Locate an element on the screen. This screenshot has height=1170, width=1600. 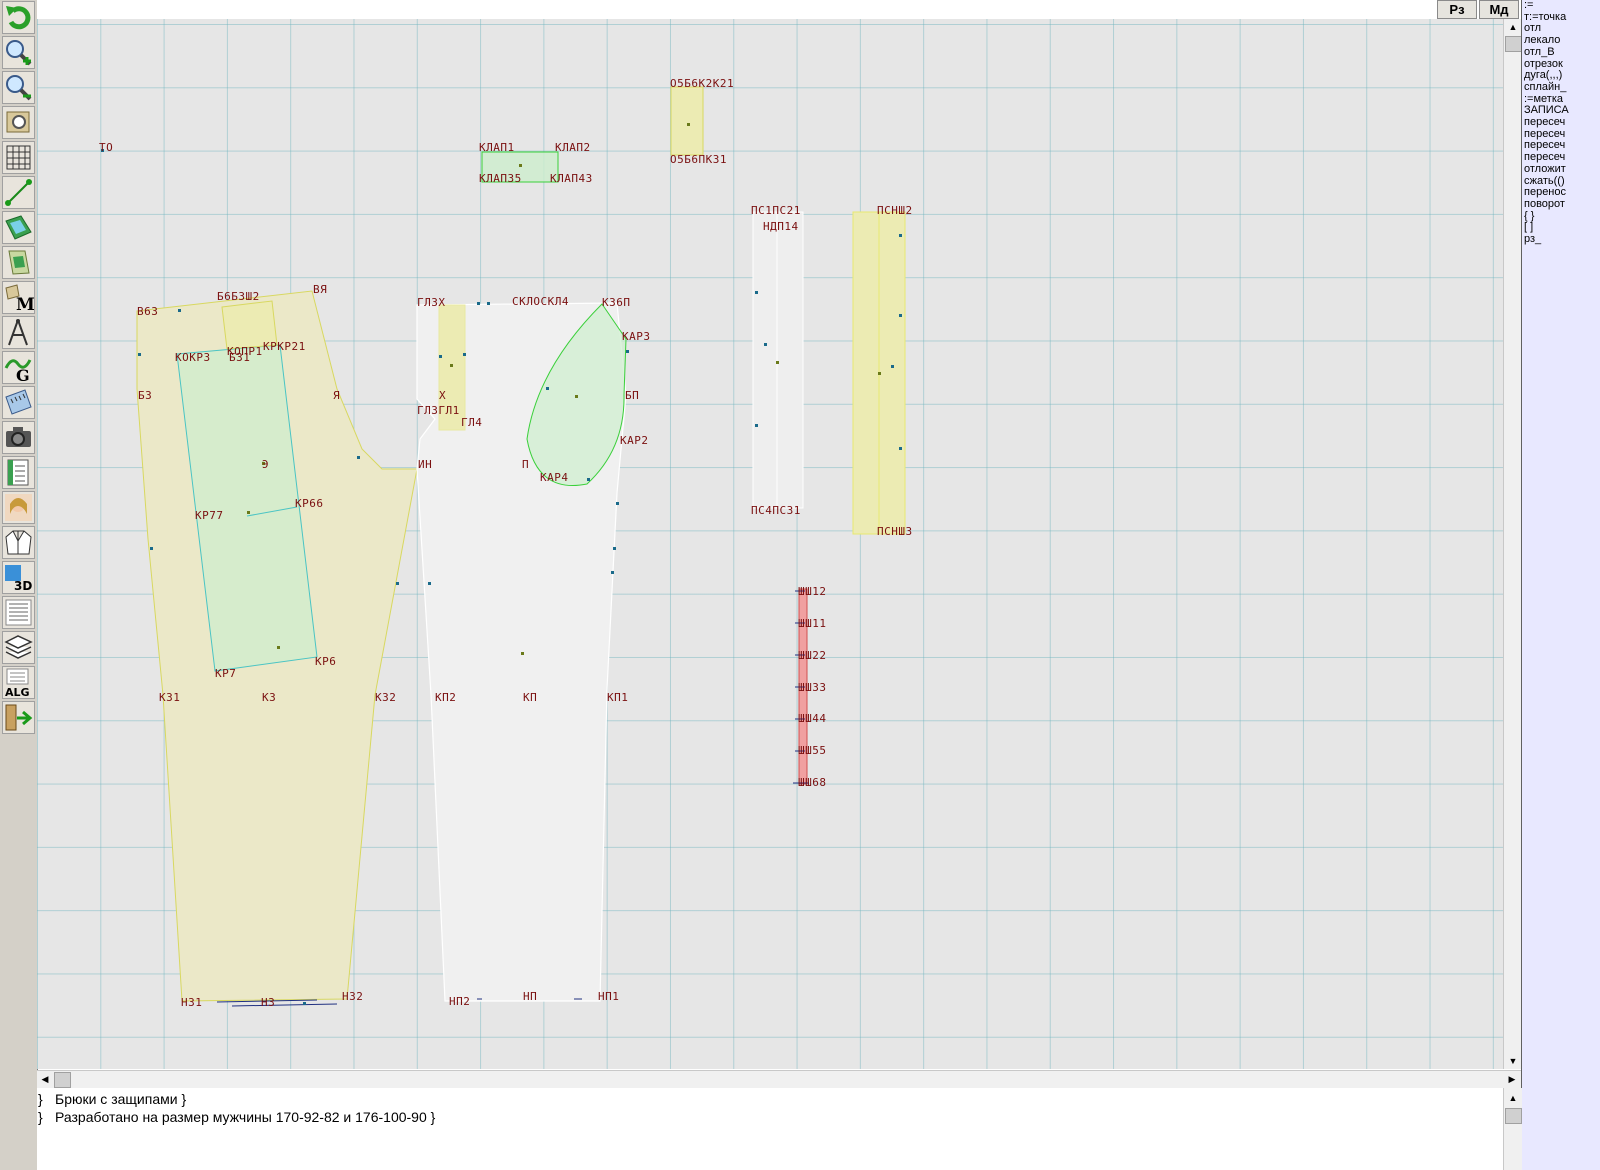
left-toolbar: M G 3D ALG is located at coordinates (19, 585).